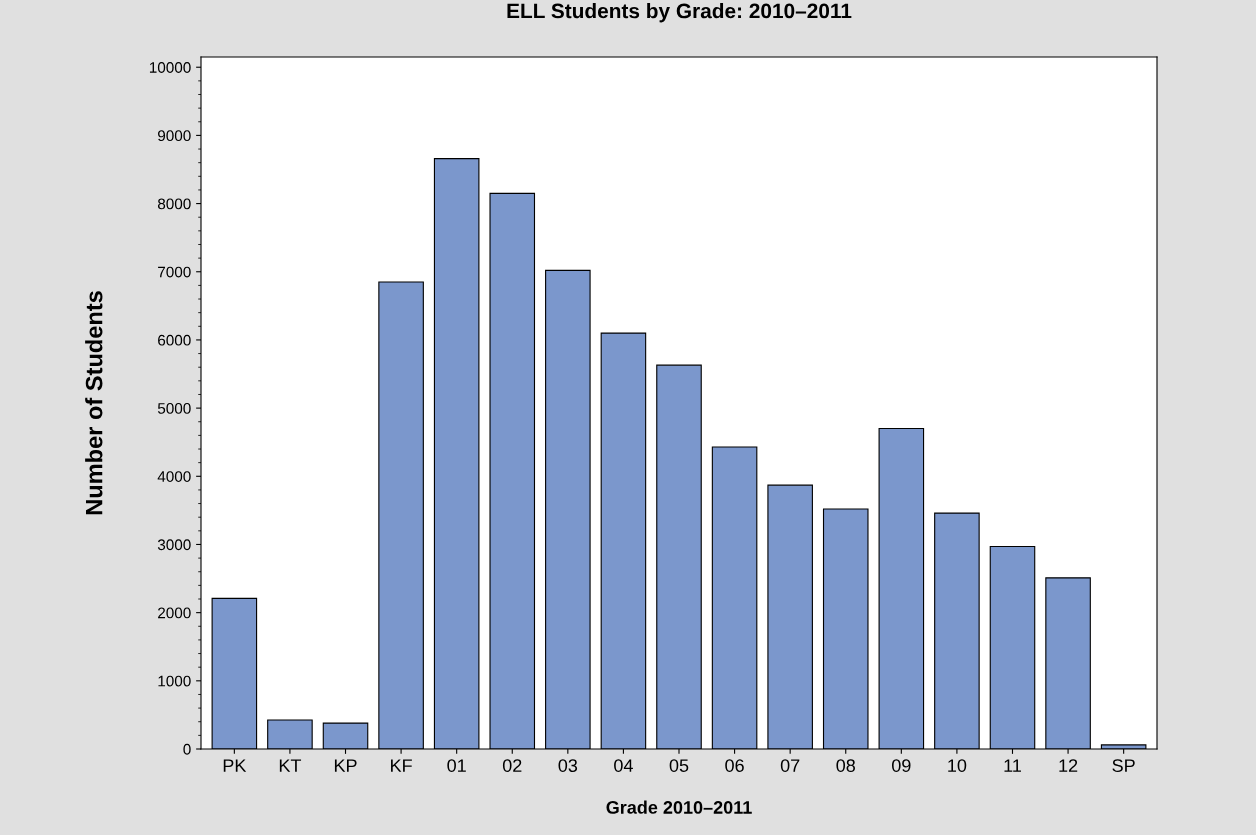  I want to click on y-tick-label: 8000, so click(174, 204).